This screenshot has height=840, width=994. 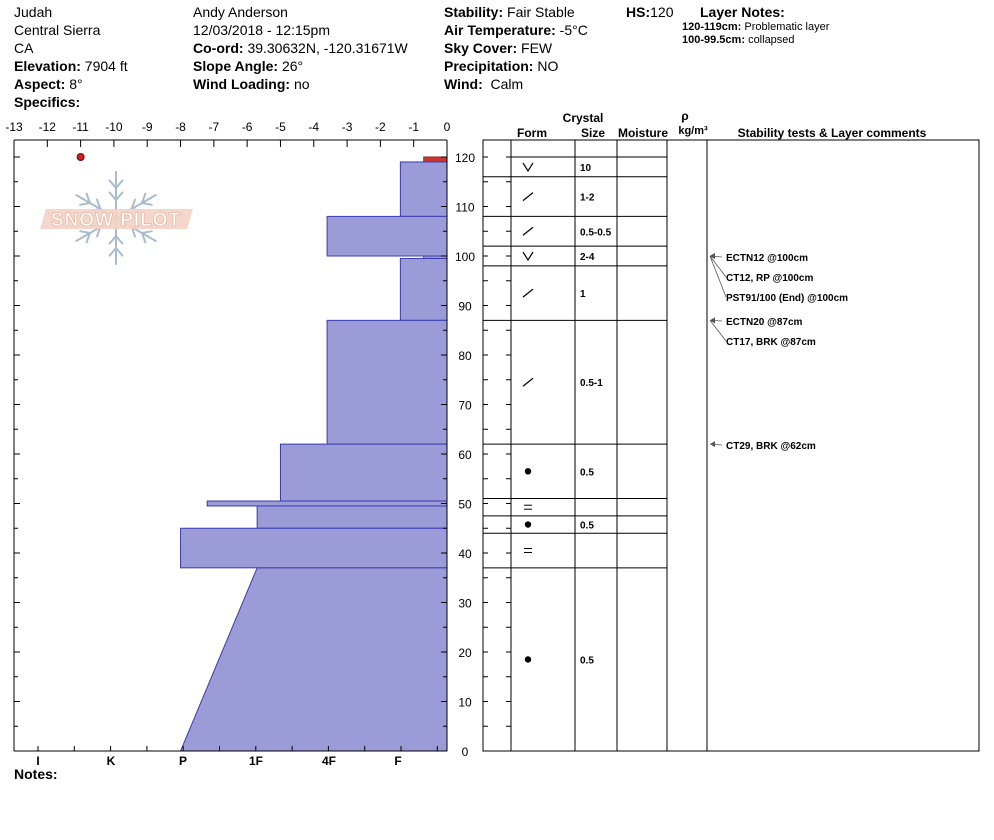 I want to click on stability-test-label: CT12, RP @100cm, so click(x=769, y=278).